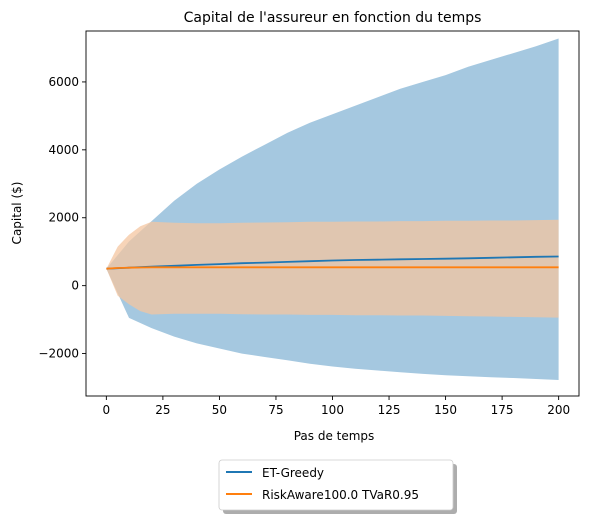  Describe the element at coordinates (293, 473) in the screenshot. I see `legend-label-et-greedy: ET-Greedy` at that location.